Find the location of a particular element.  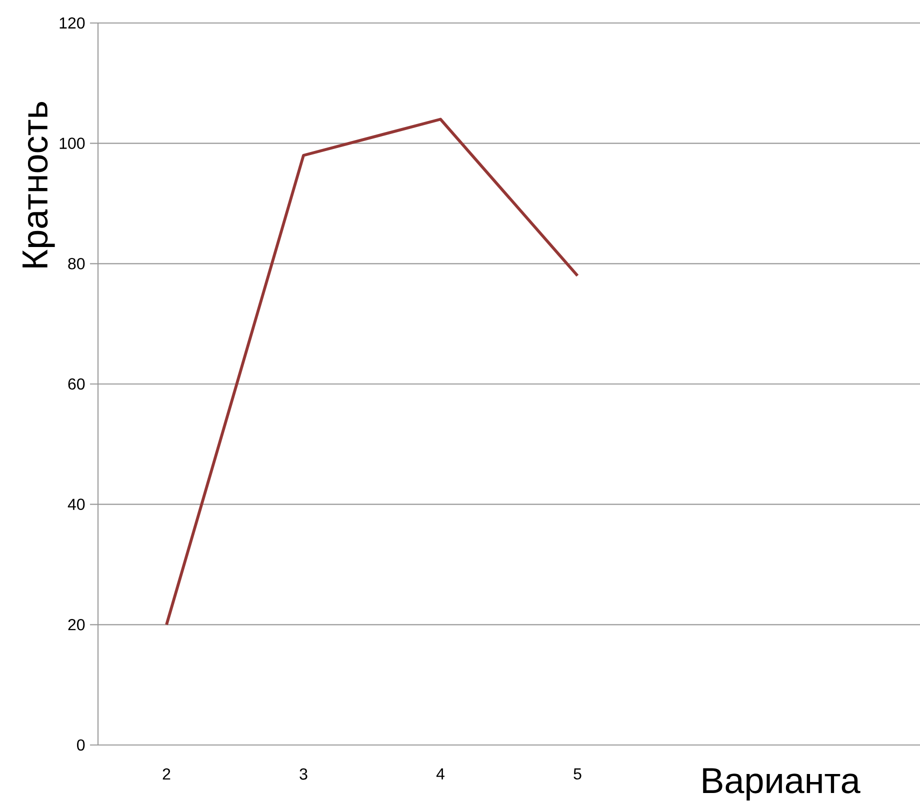

x-tick-label: 2 is located at coordinates (166, 774).